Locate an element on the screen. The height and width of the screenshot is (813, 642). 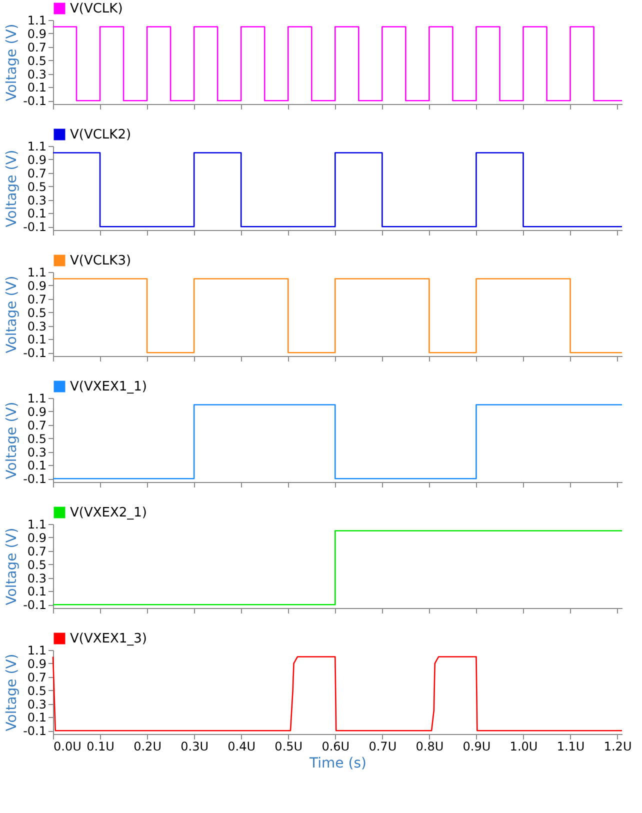
x-tick-label: 0.7U is located at coordinates (382, 747).